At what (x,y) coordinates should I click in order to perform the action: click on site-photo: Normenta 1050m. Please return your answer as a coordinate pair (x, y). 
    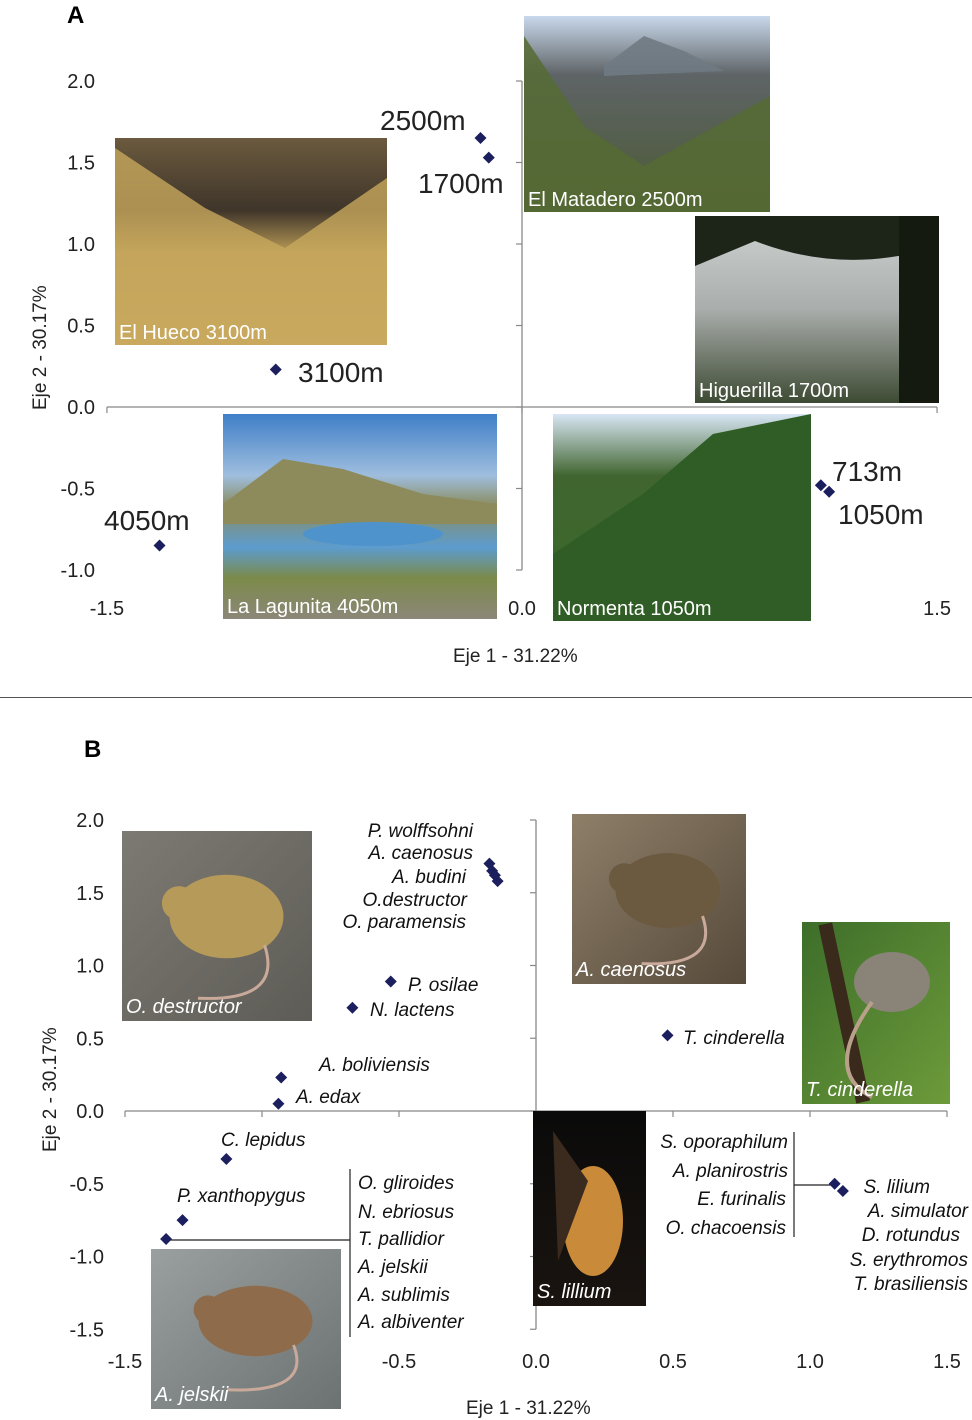
    Looking at the image, I should click on (682, 517).